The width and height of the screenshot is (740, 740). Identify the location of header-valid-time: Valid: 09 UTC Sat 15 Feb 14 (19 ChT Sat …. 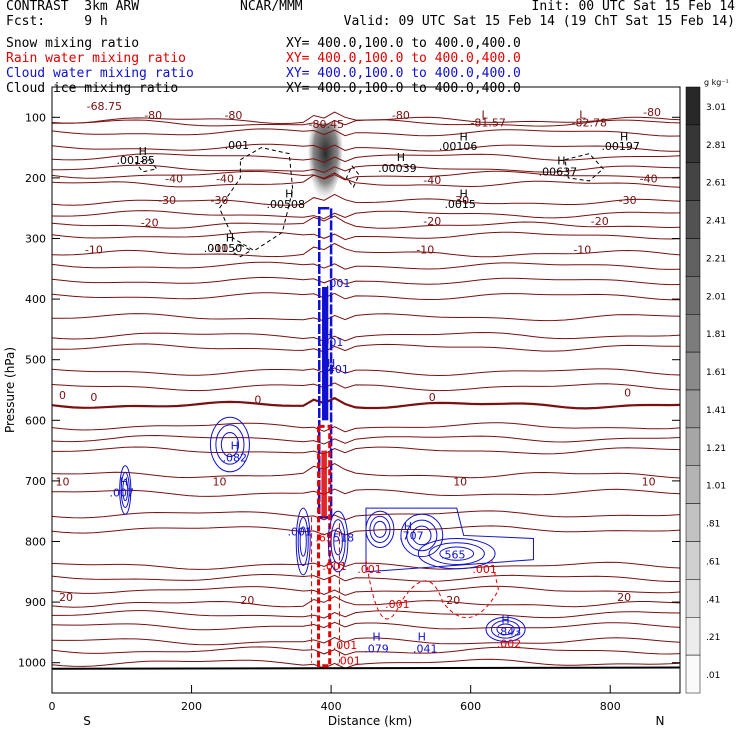
(539, 21).